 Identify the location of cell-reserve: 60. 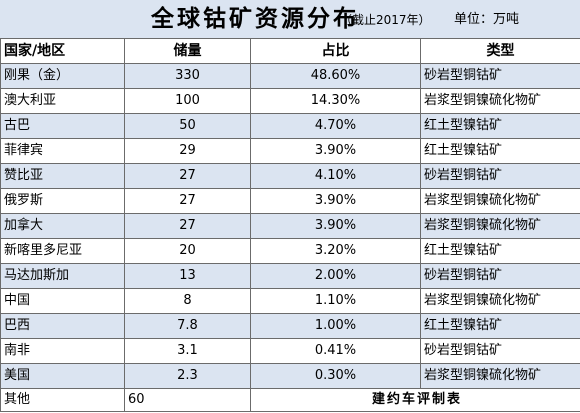
(187, 400).